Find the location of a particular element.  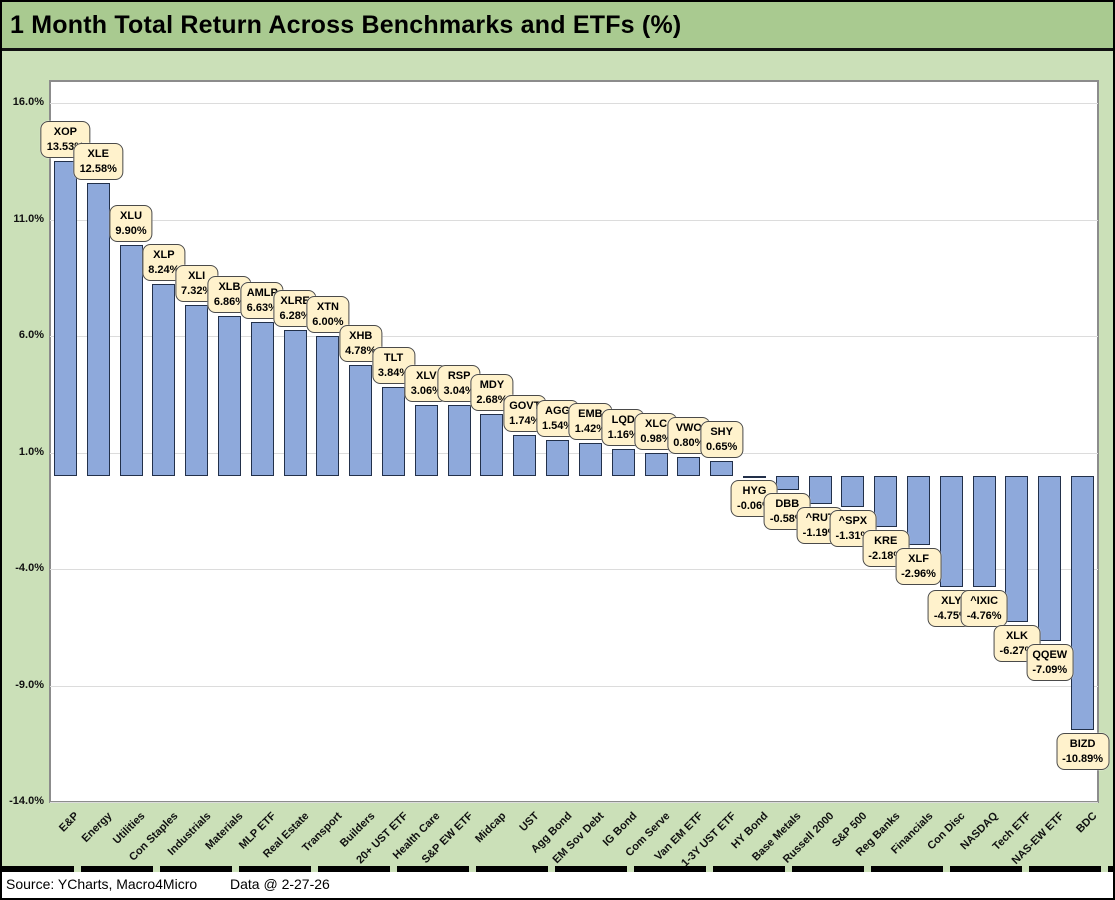

data-date-label: Data @ 2-27-26 is located at coordinates (280, 884).